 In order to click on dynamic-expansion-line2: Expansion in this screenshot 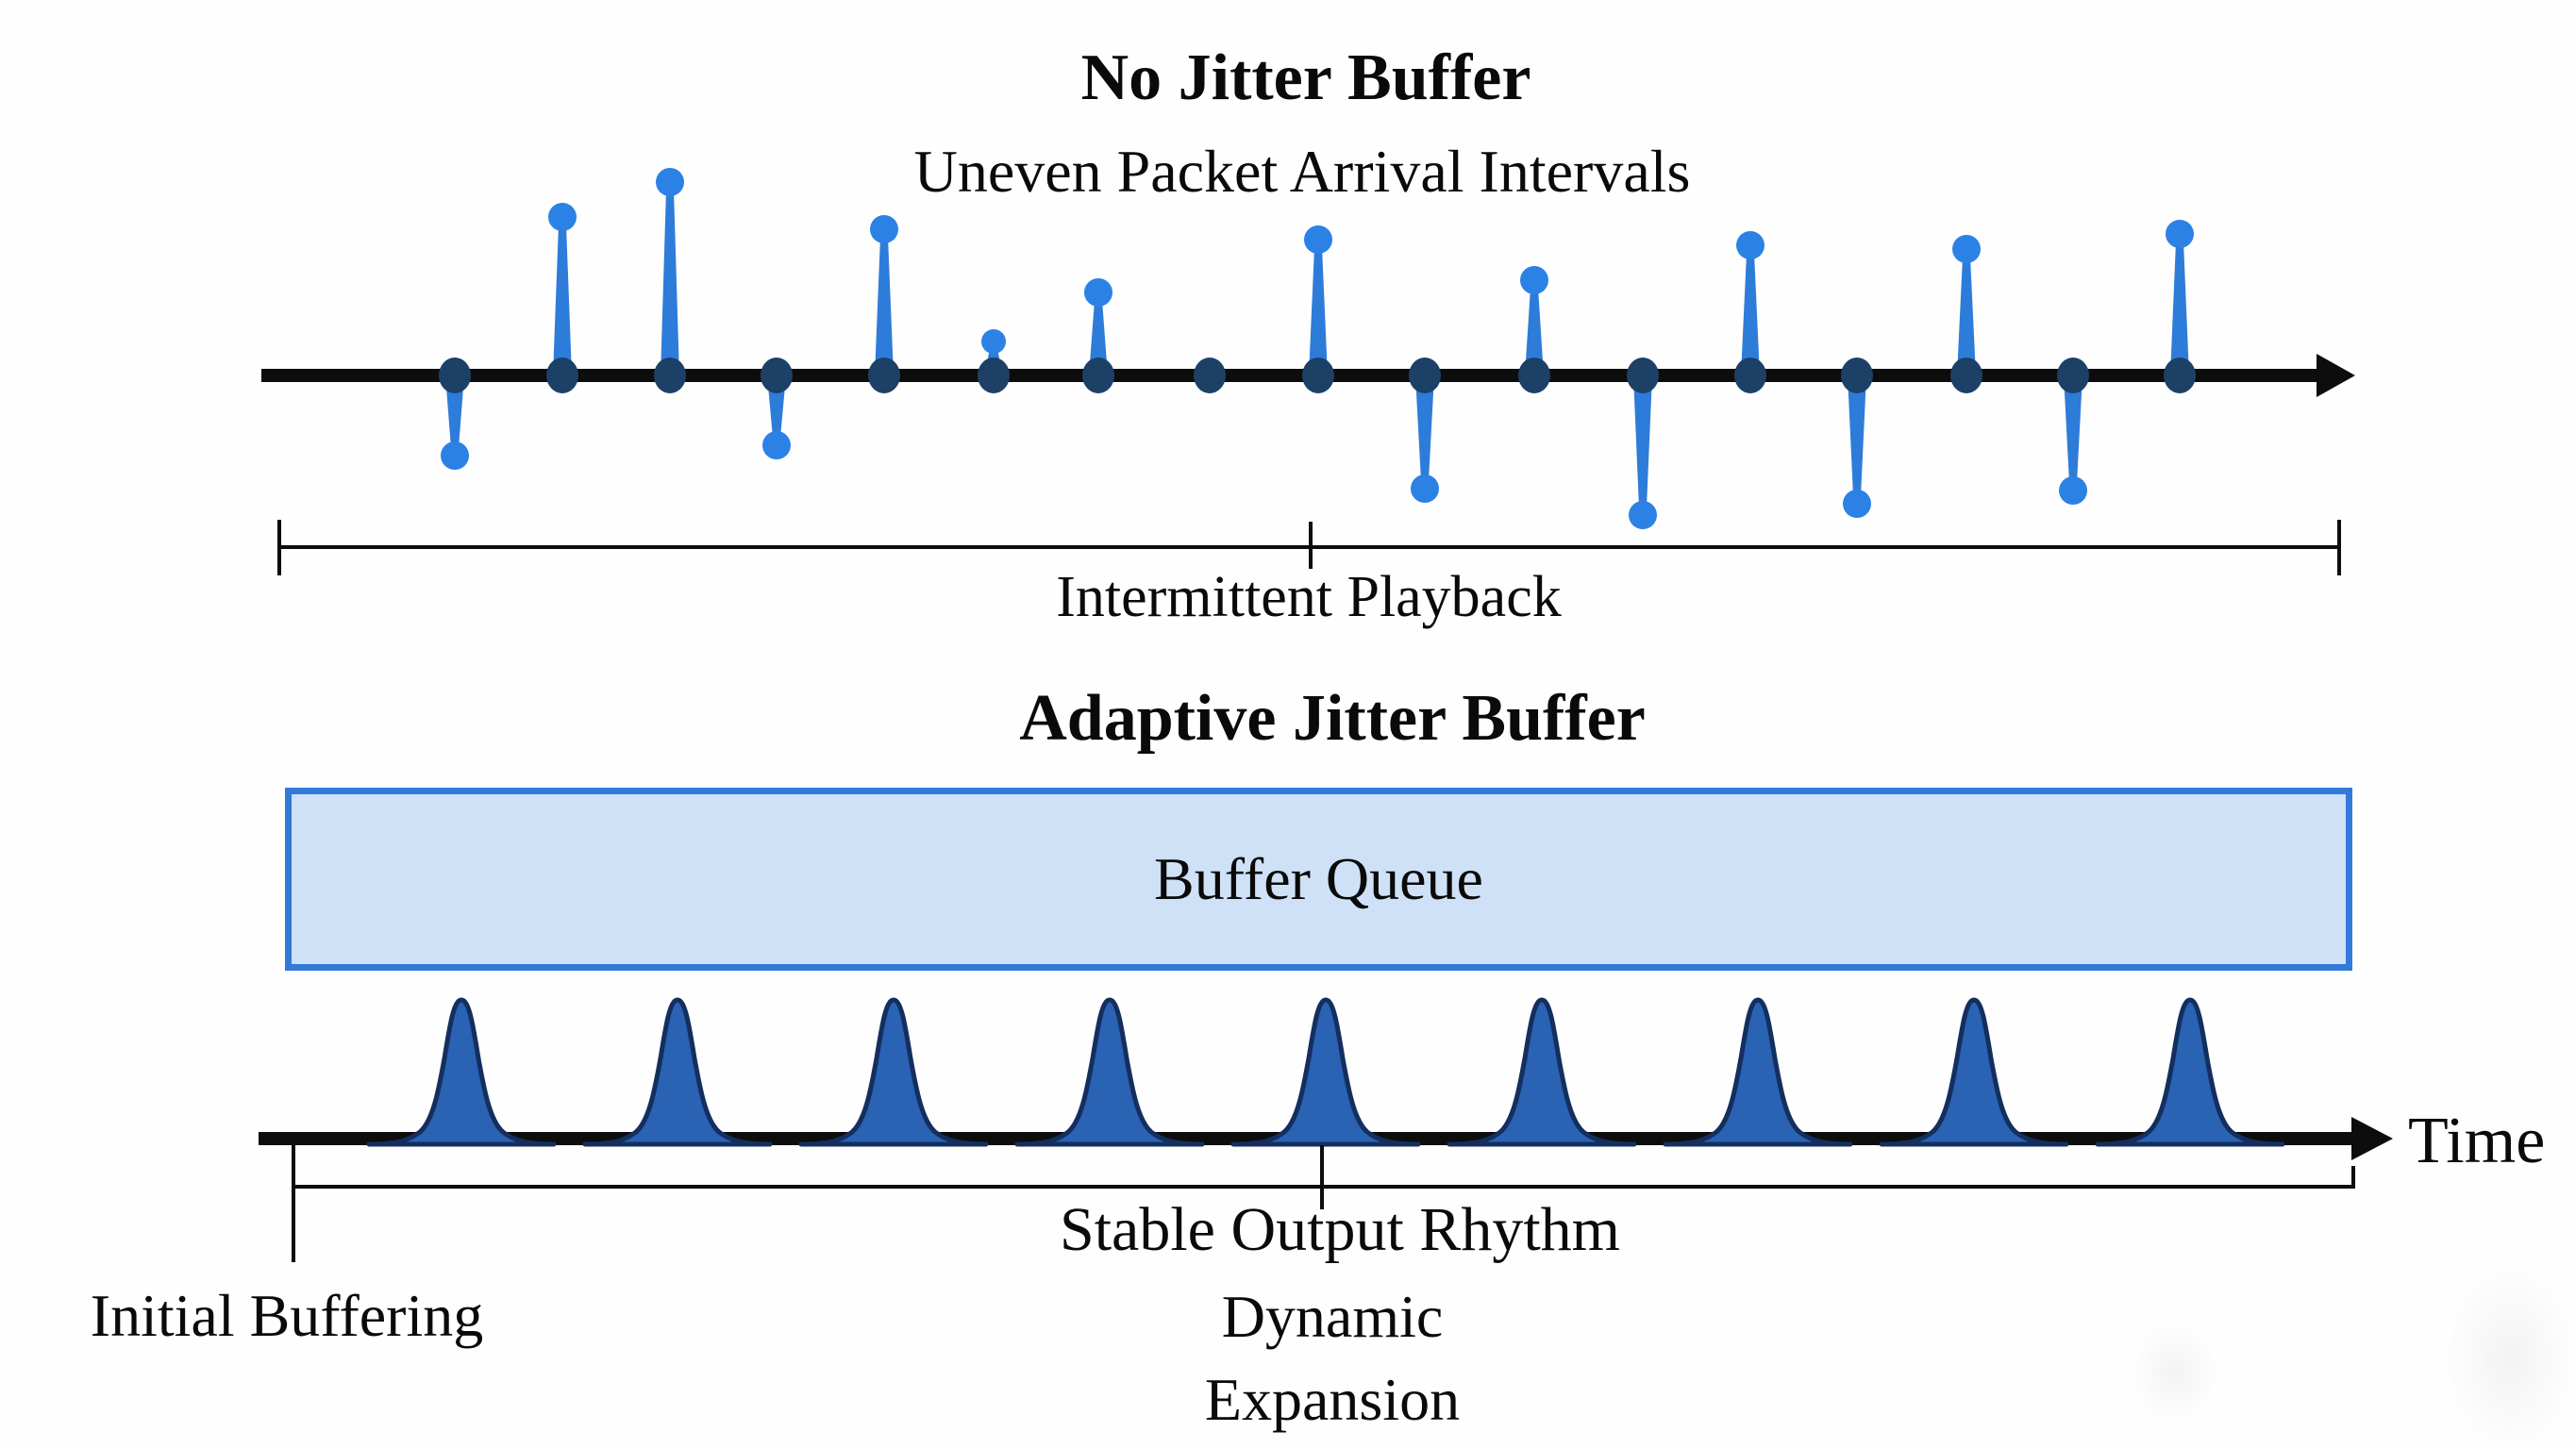, I will do `click(1332, 1399)`.